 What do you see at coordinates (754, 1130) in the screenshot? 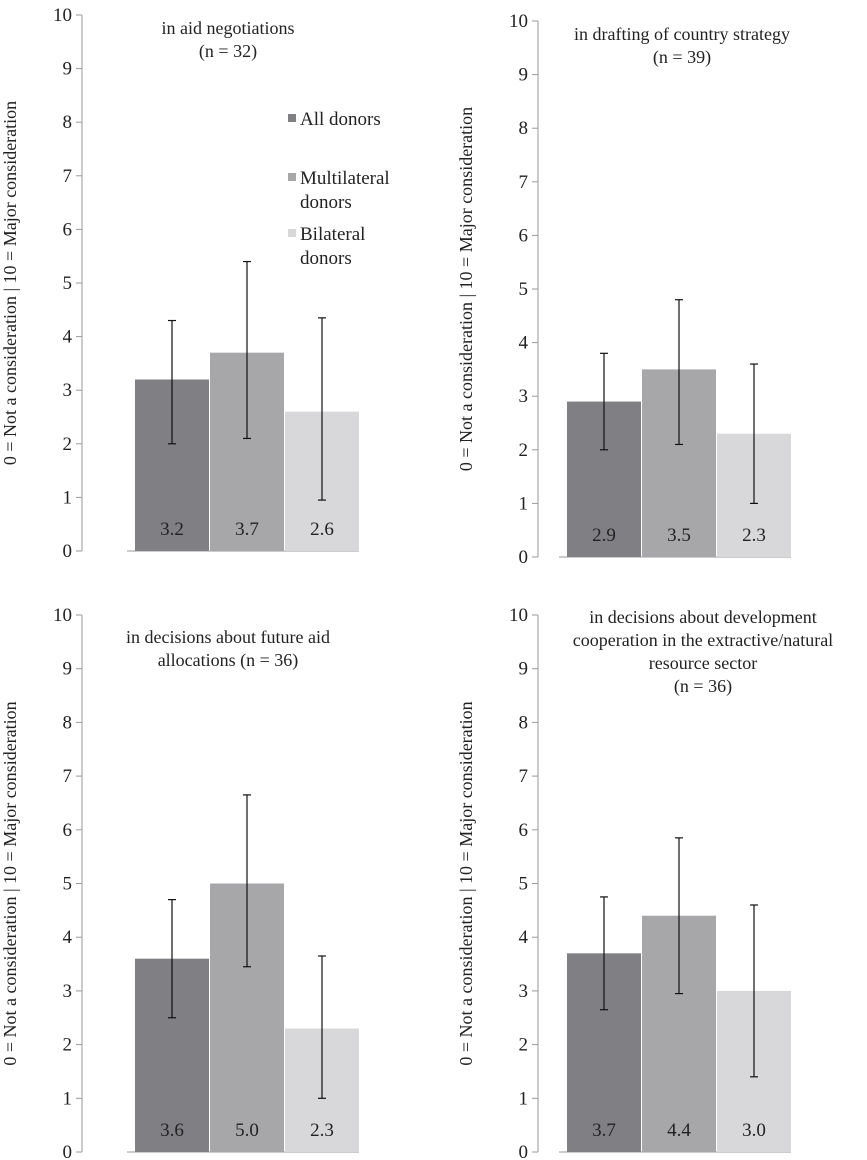
I see `data-label: 3.0` at bounding box center [754, 1130].